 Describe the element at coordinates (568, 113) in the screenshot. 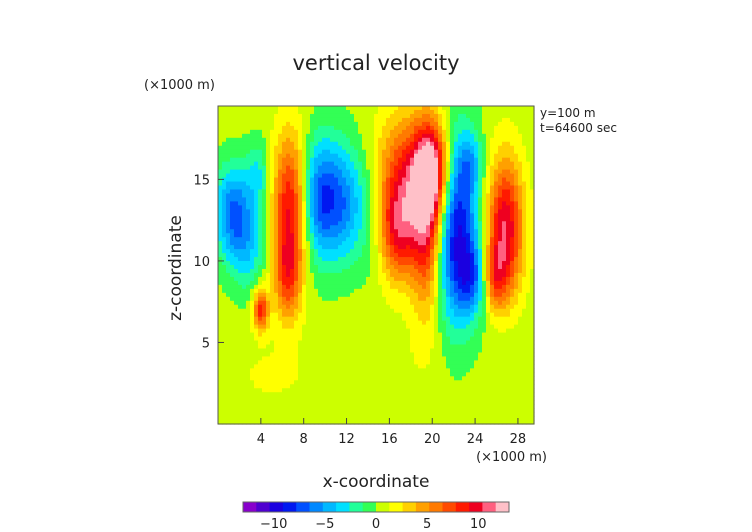

I see `annotation-y: y=100 m` at that location.